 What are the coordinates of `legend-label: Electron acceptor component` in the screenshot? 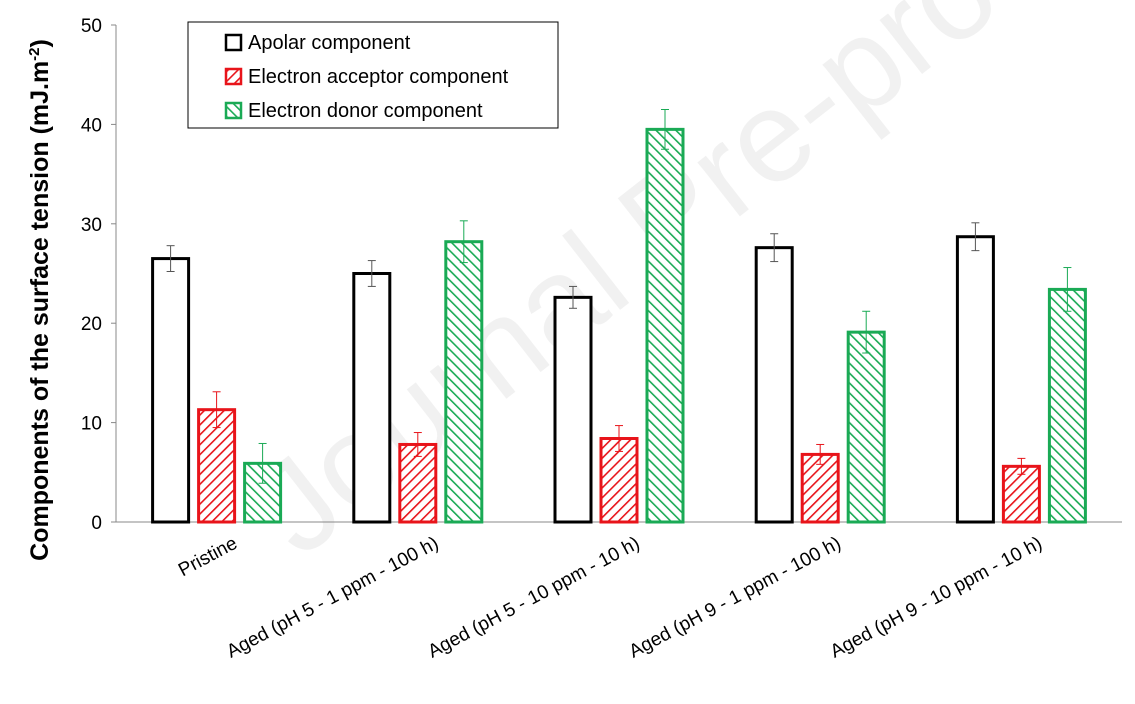 It's located at (378, 77).